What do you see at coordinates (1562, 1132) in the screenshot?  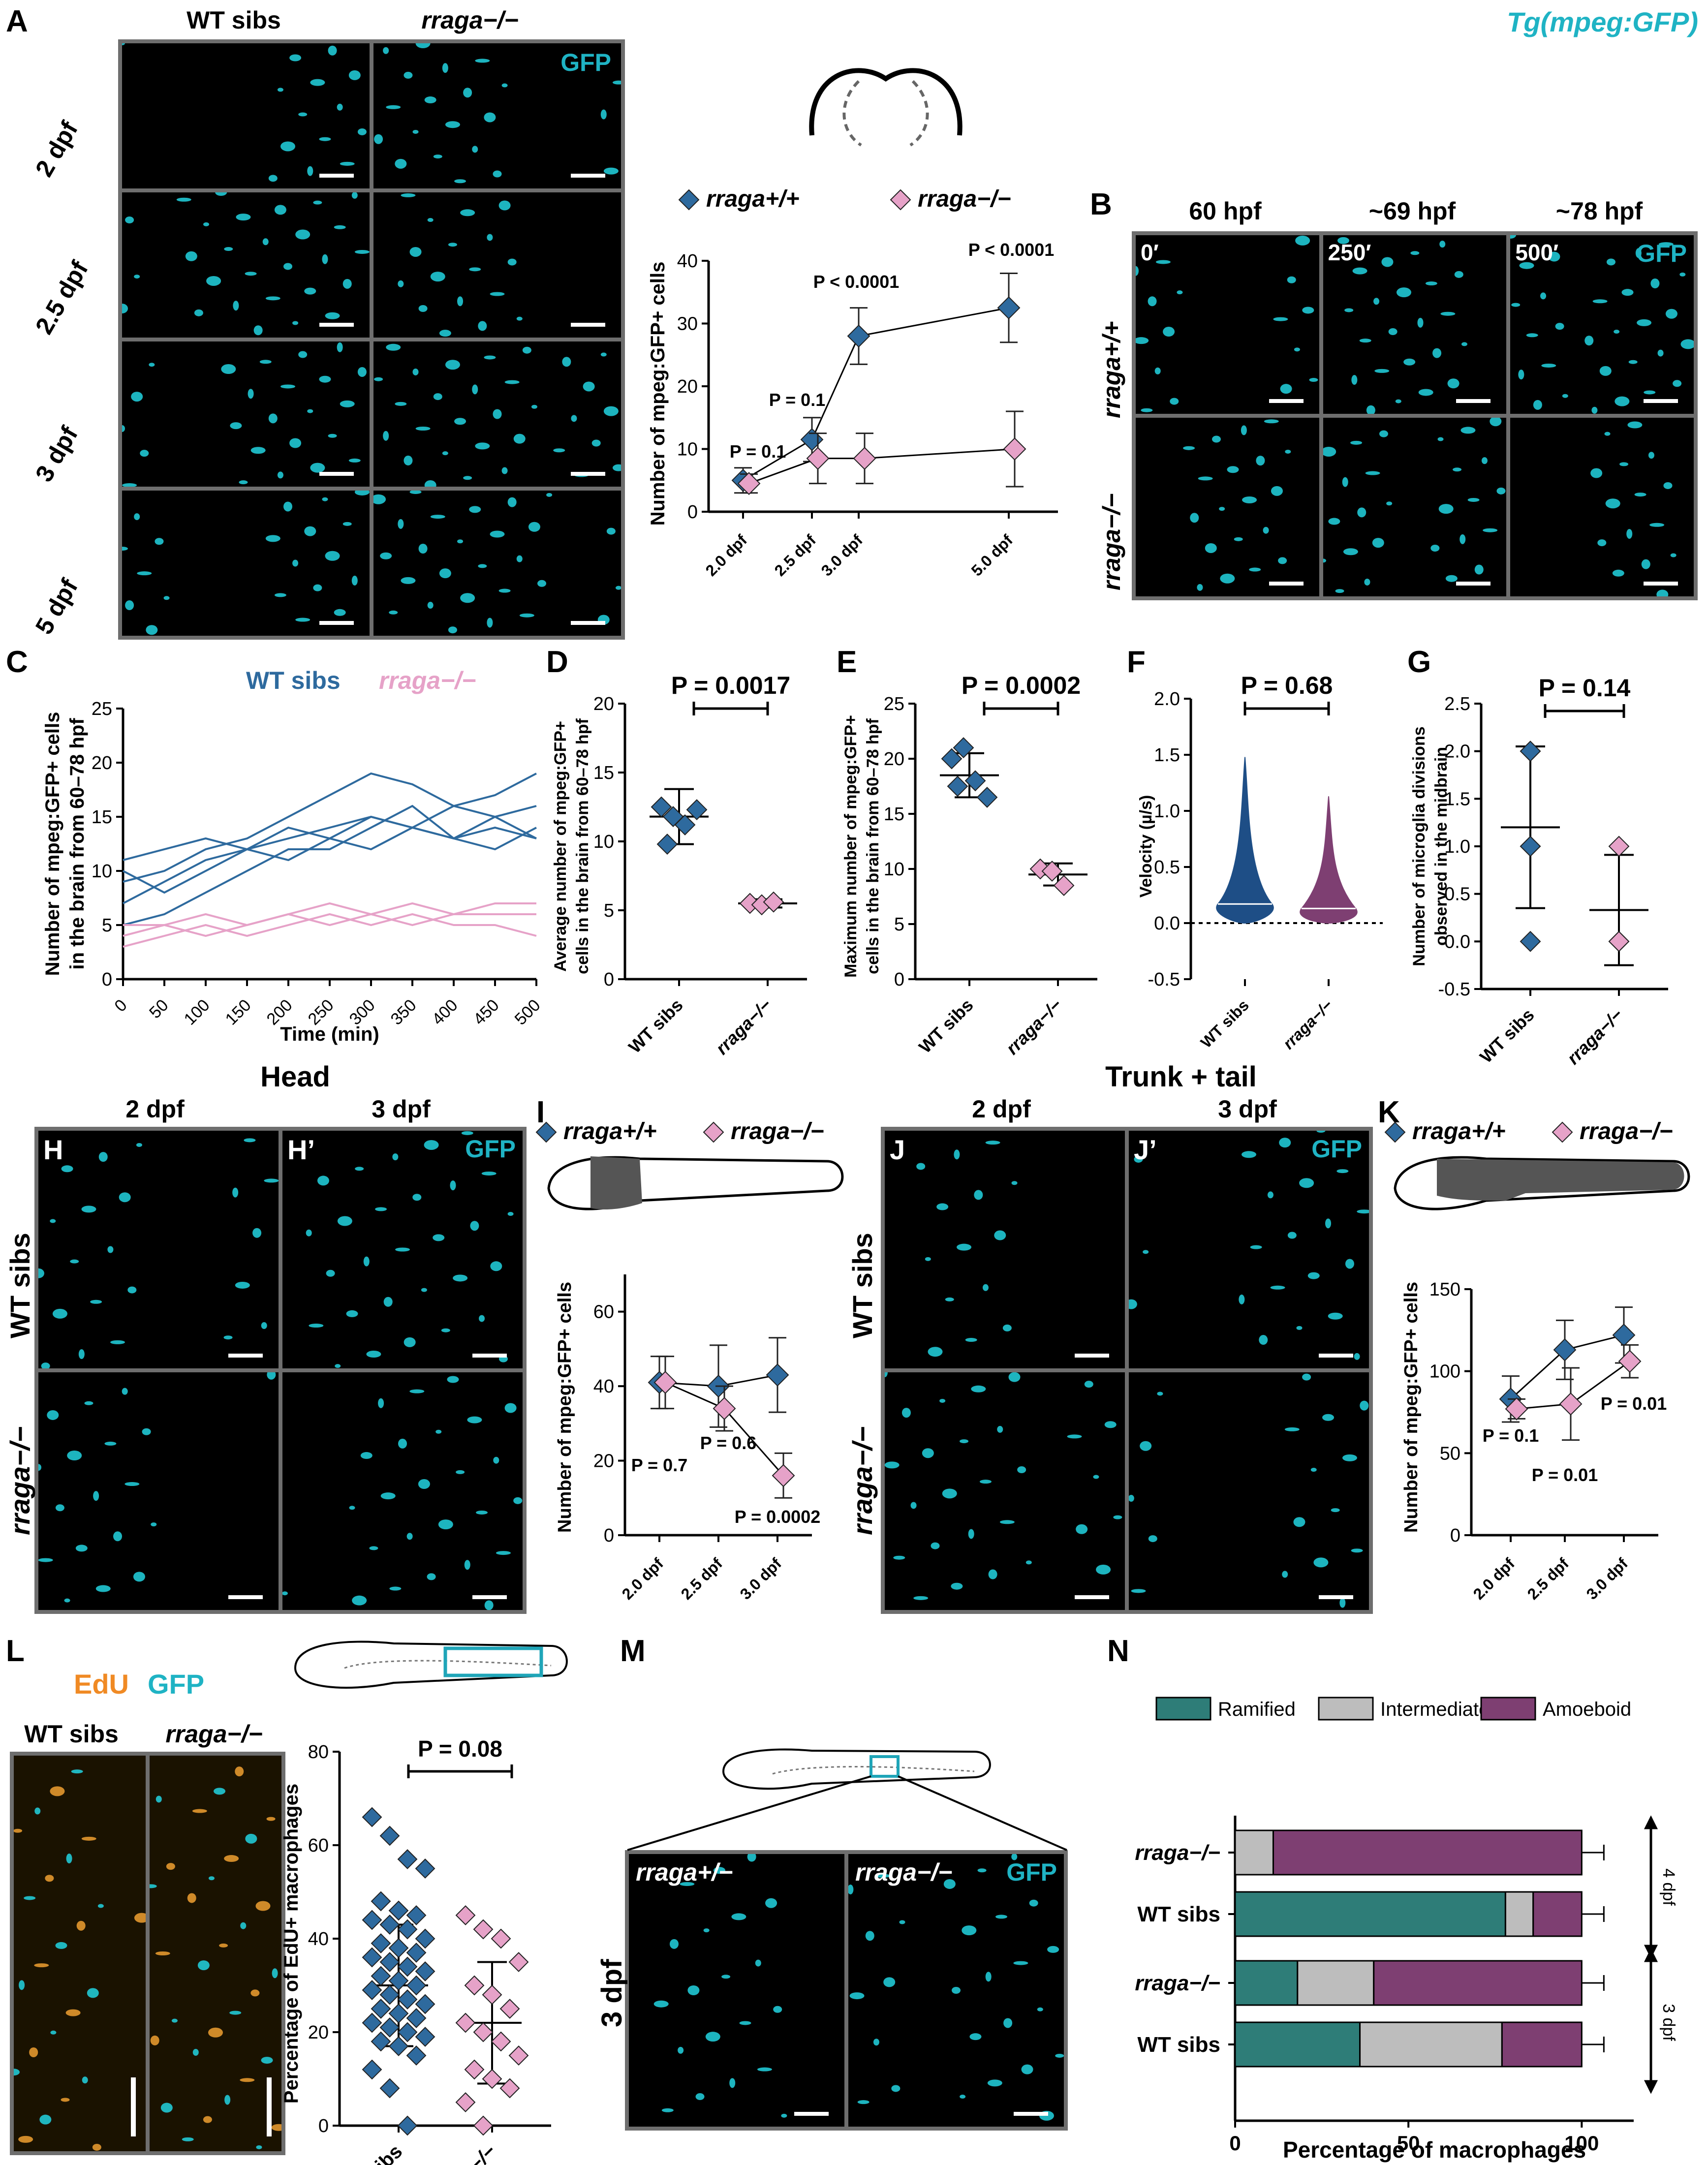 I see `legend-marker-mut` at bounding box center [1562, 1132].